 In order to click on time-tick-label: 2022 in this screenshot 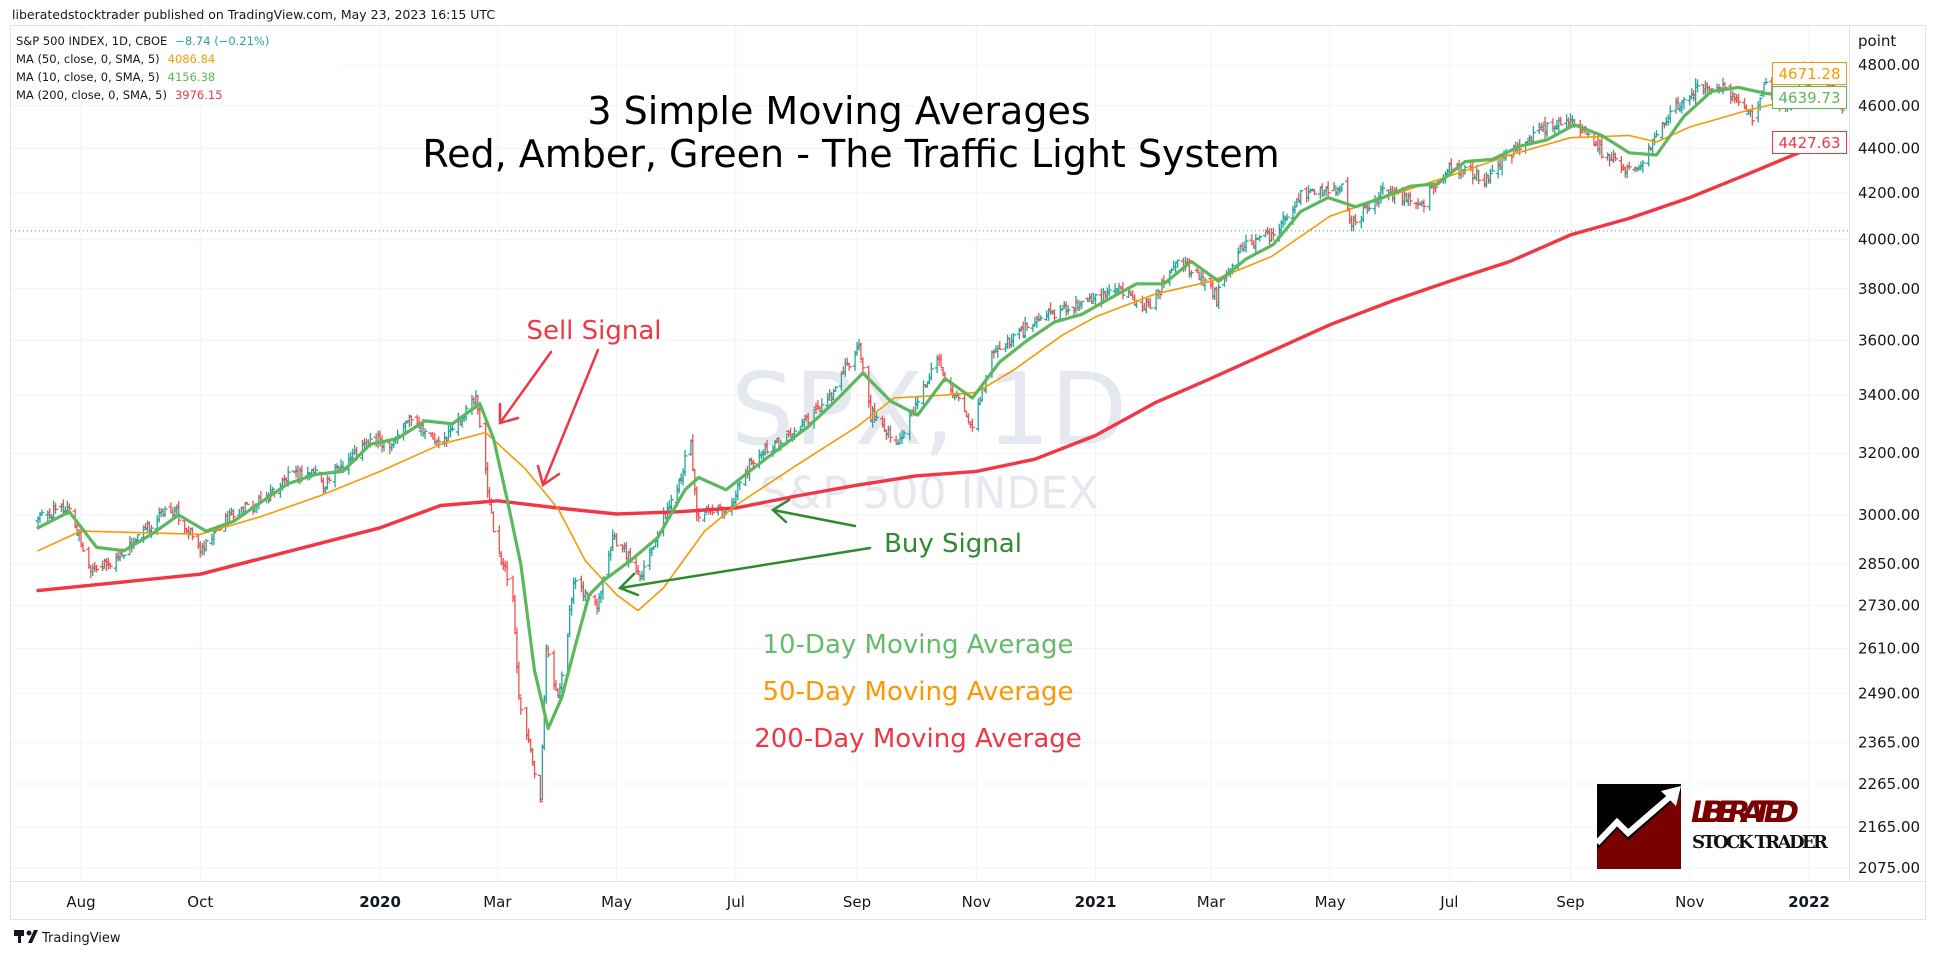, I will do `click(1809, 902)`.